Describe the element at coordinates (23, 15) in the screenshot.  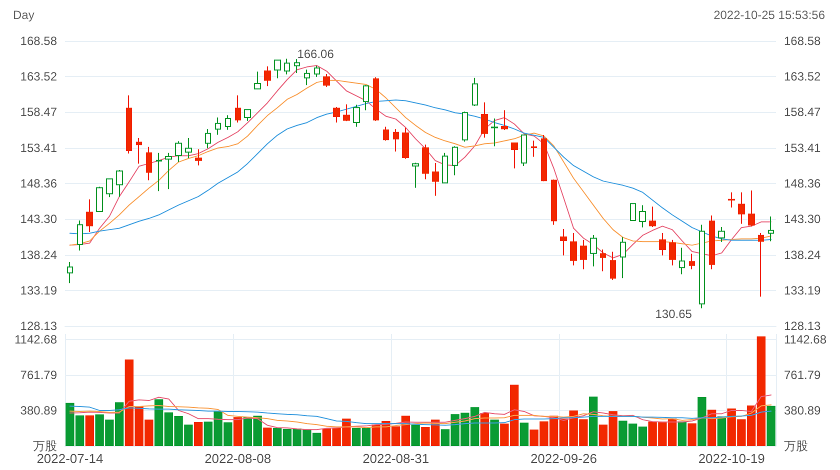
I see `chart-title: Day` at that location.